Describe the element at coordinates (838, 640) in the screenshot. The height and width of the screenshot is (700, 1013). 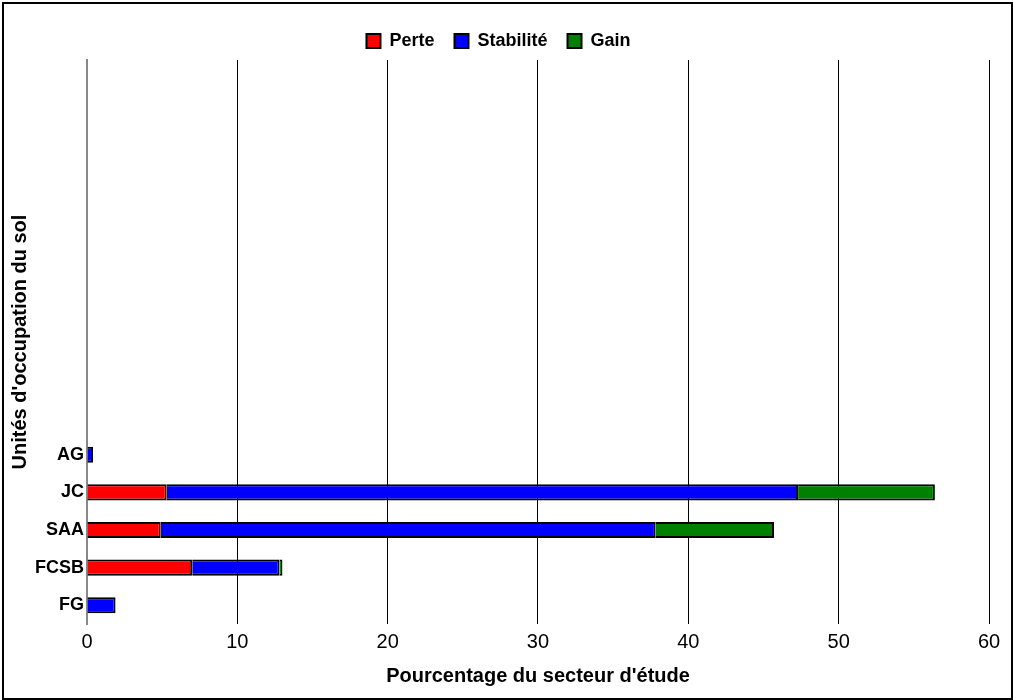
I see `x-tick-label: 50` at that location.